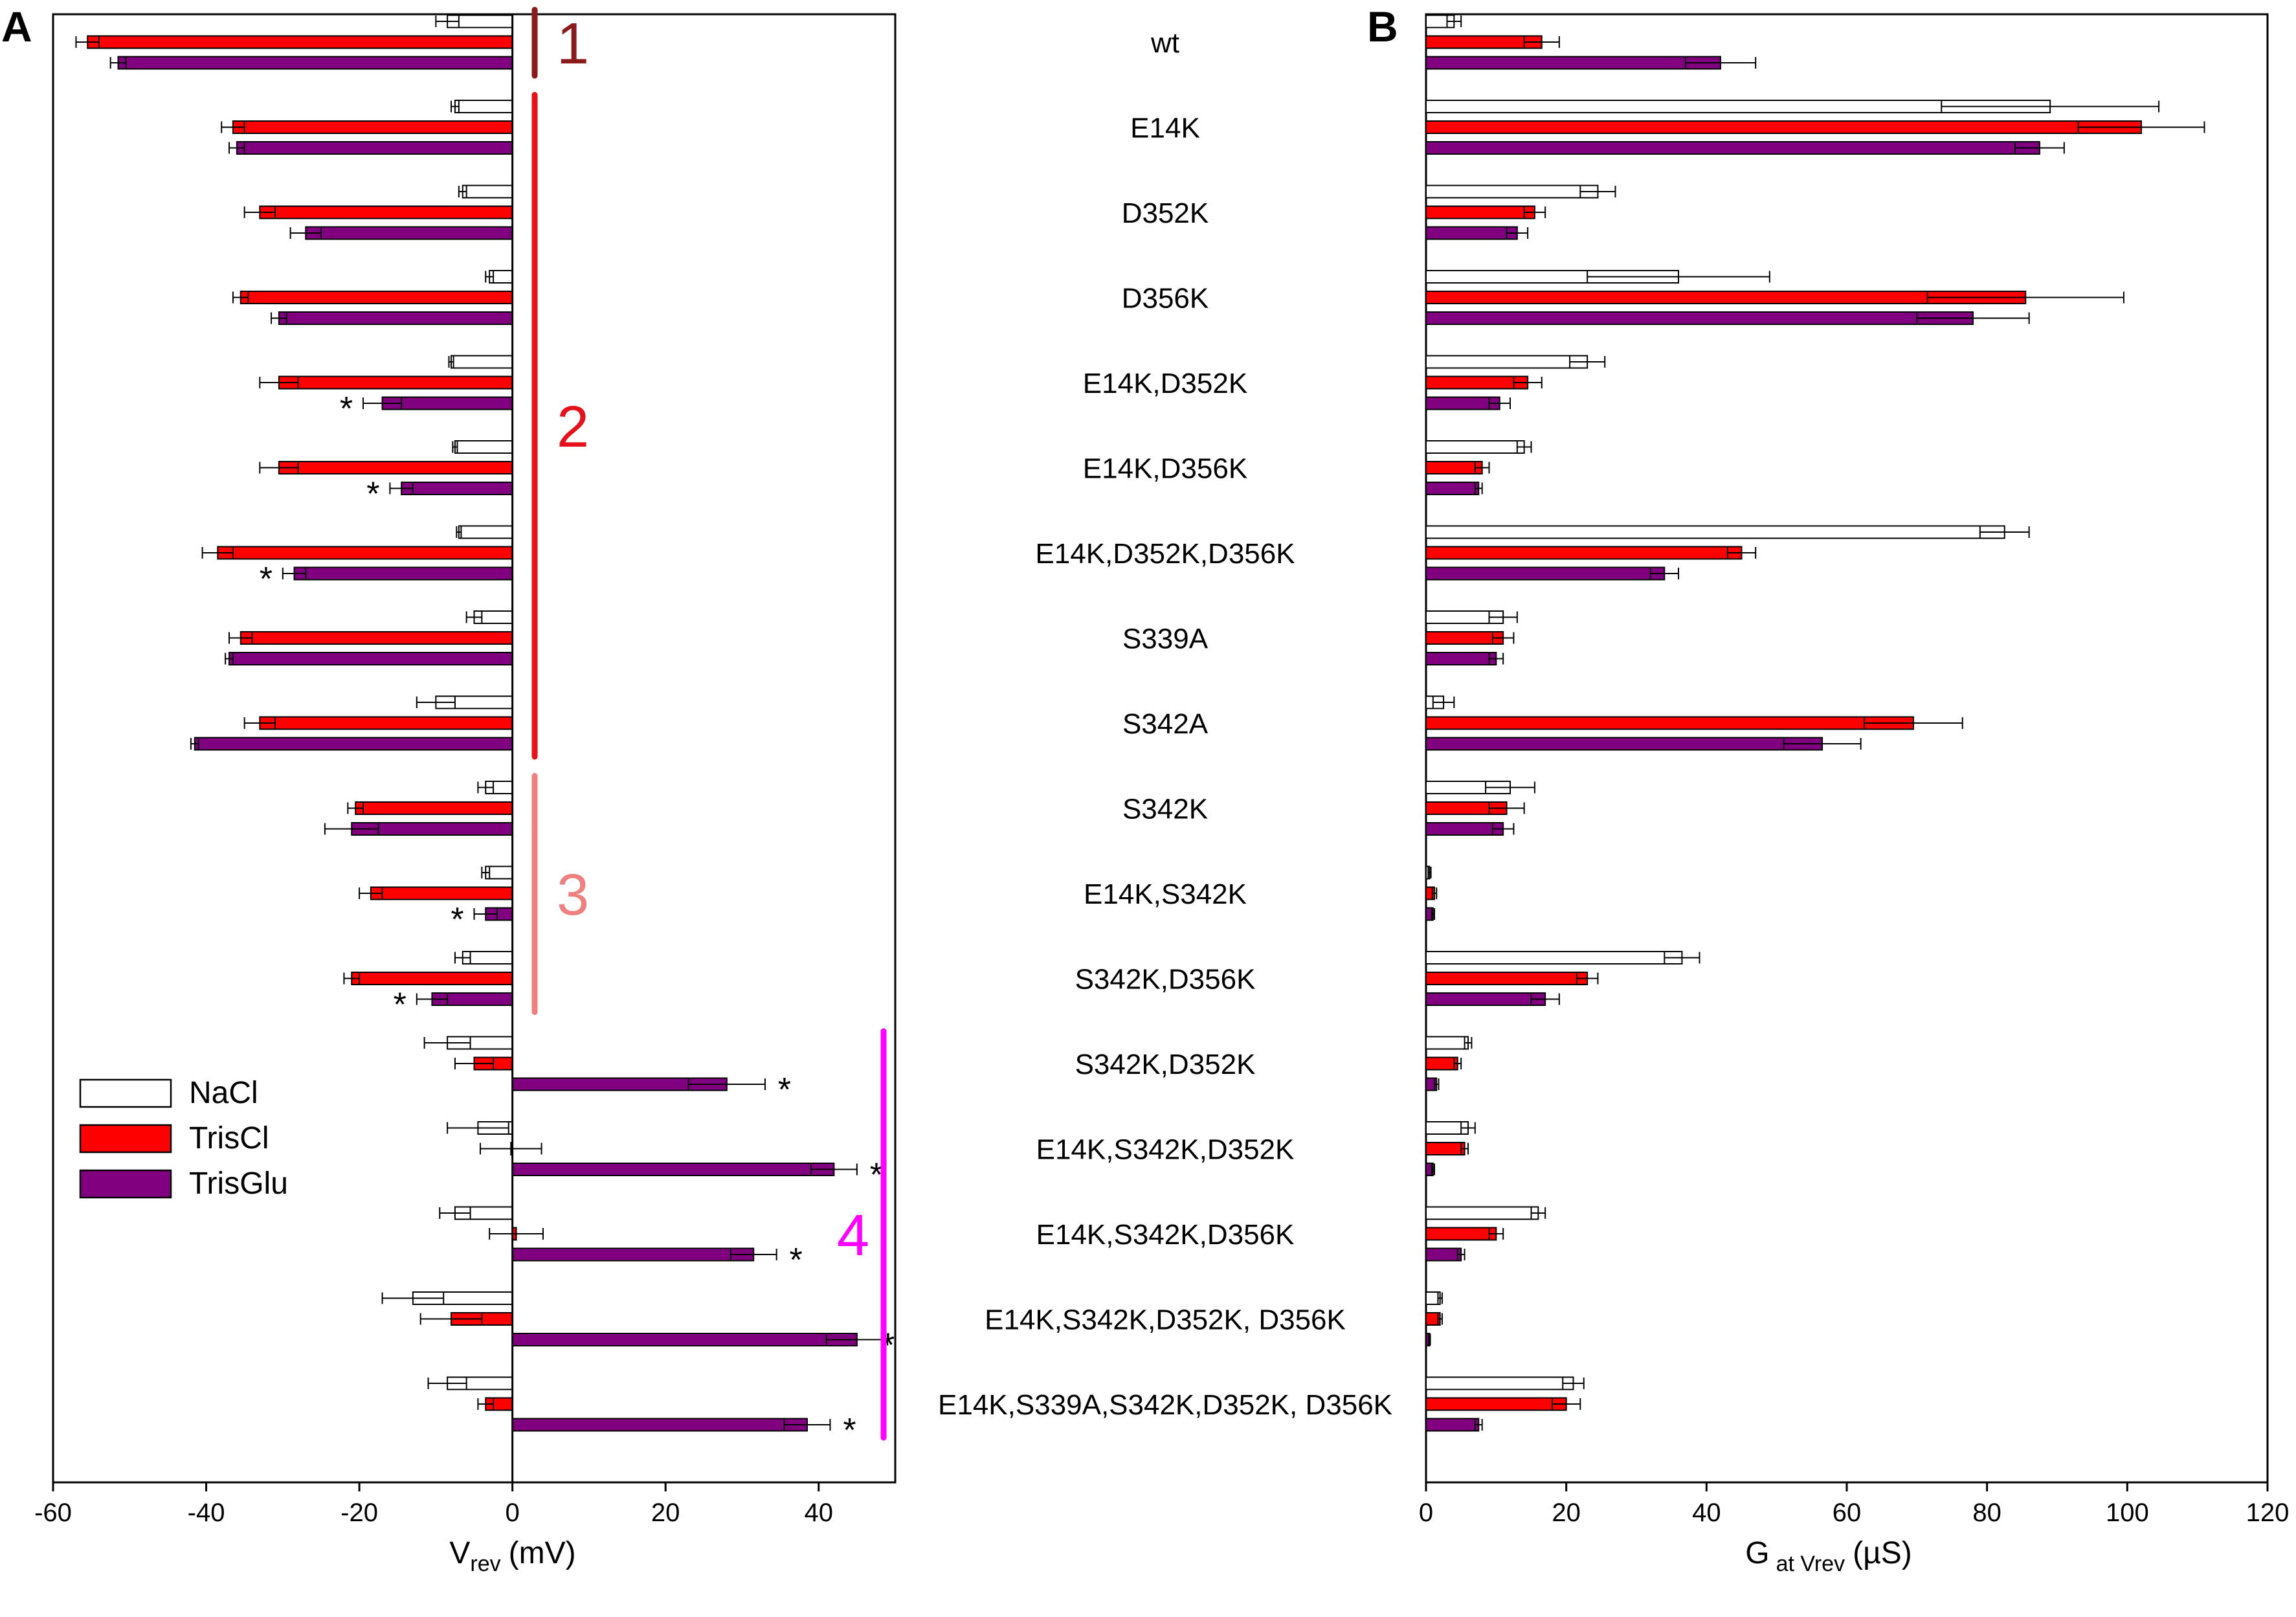 This screenshot has height=1617, width=2296. I want to click on legend-label-nacl: NaCl, so click(223, 1093).